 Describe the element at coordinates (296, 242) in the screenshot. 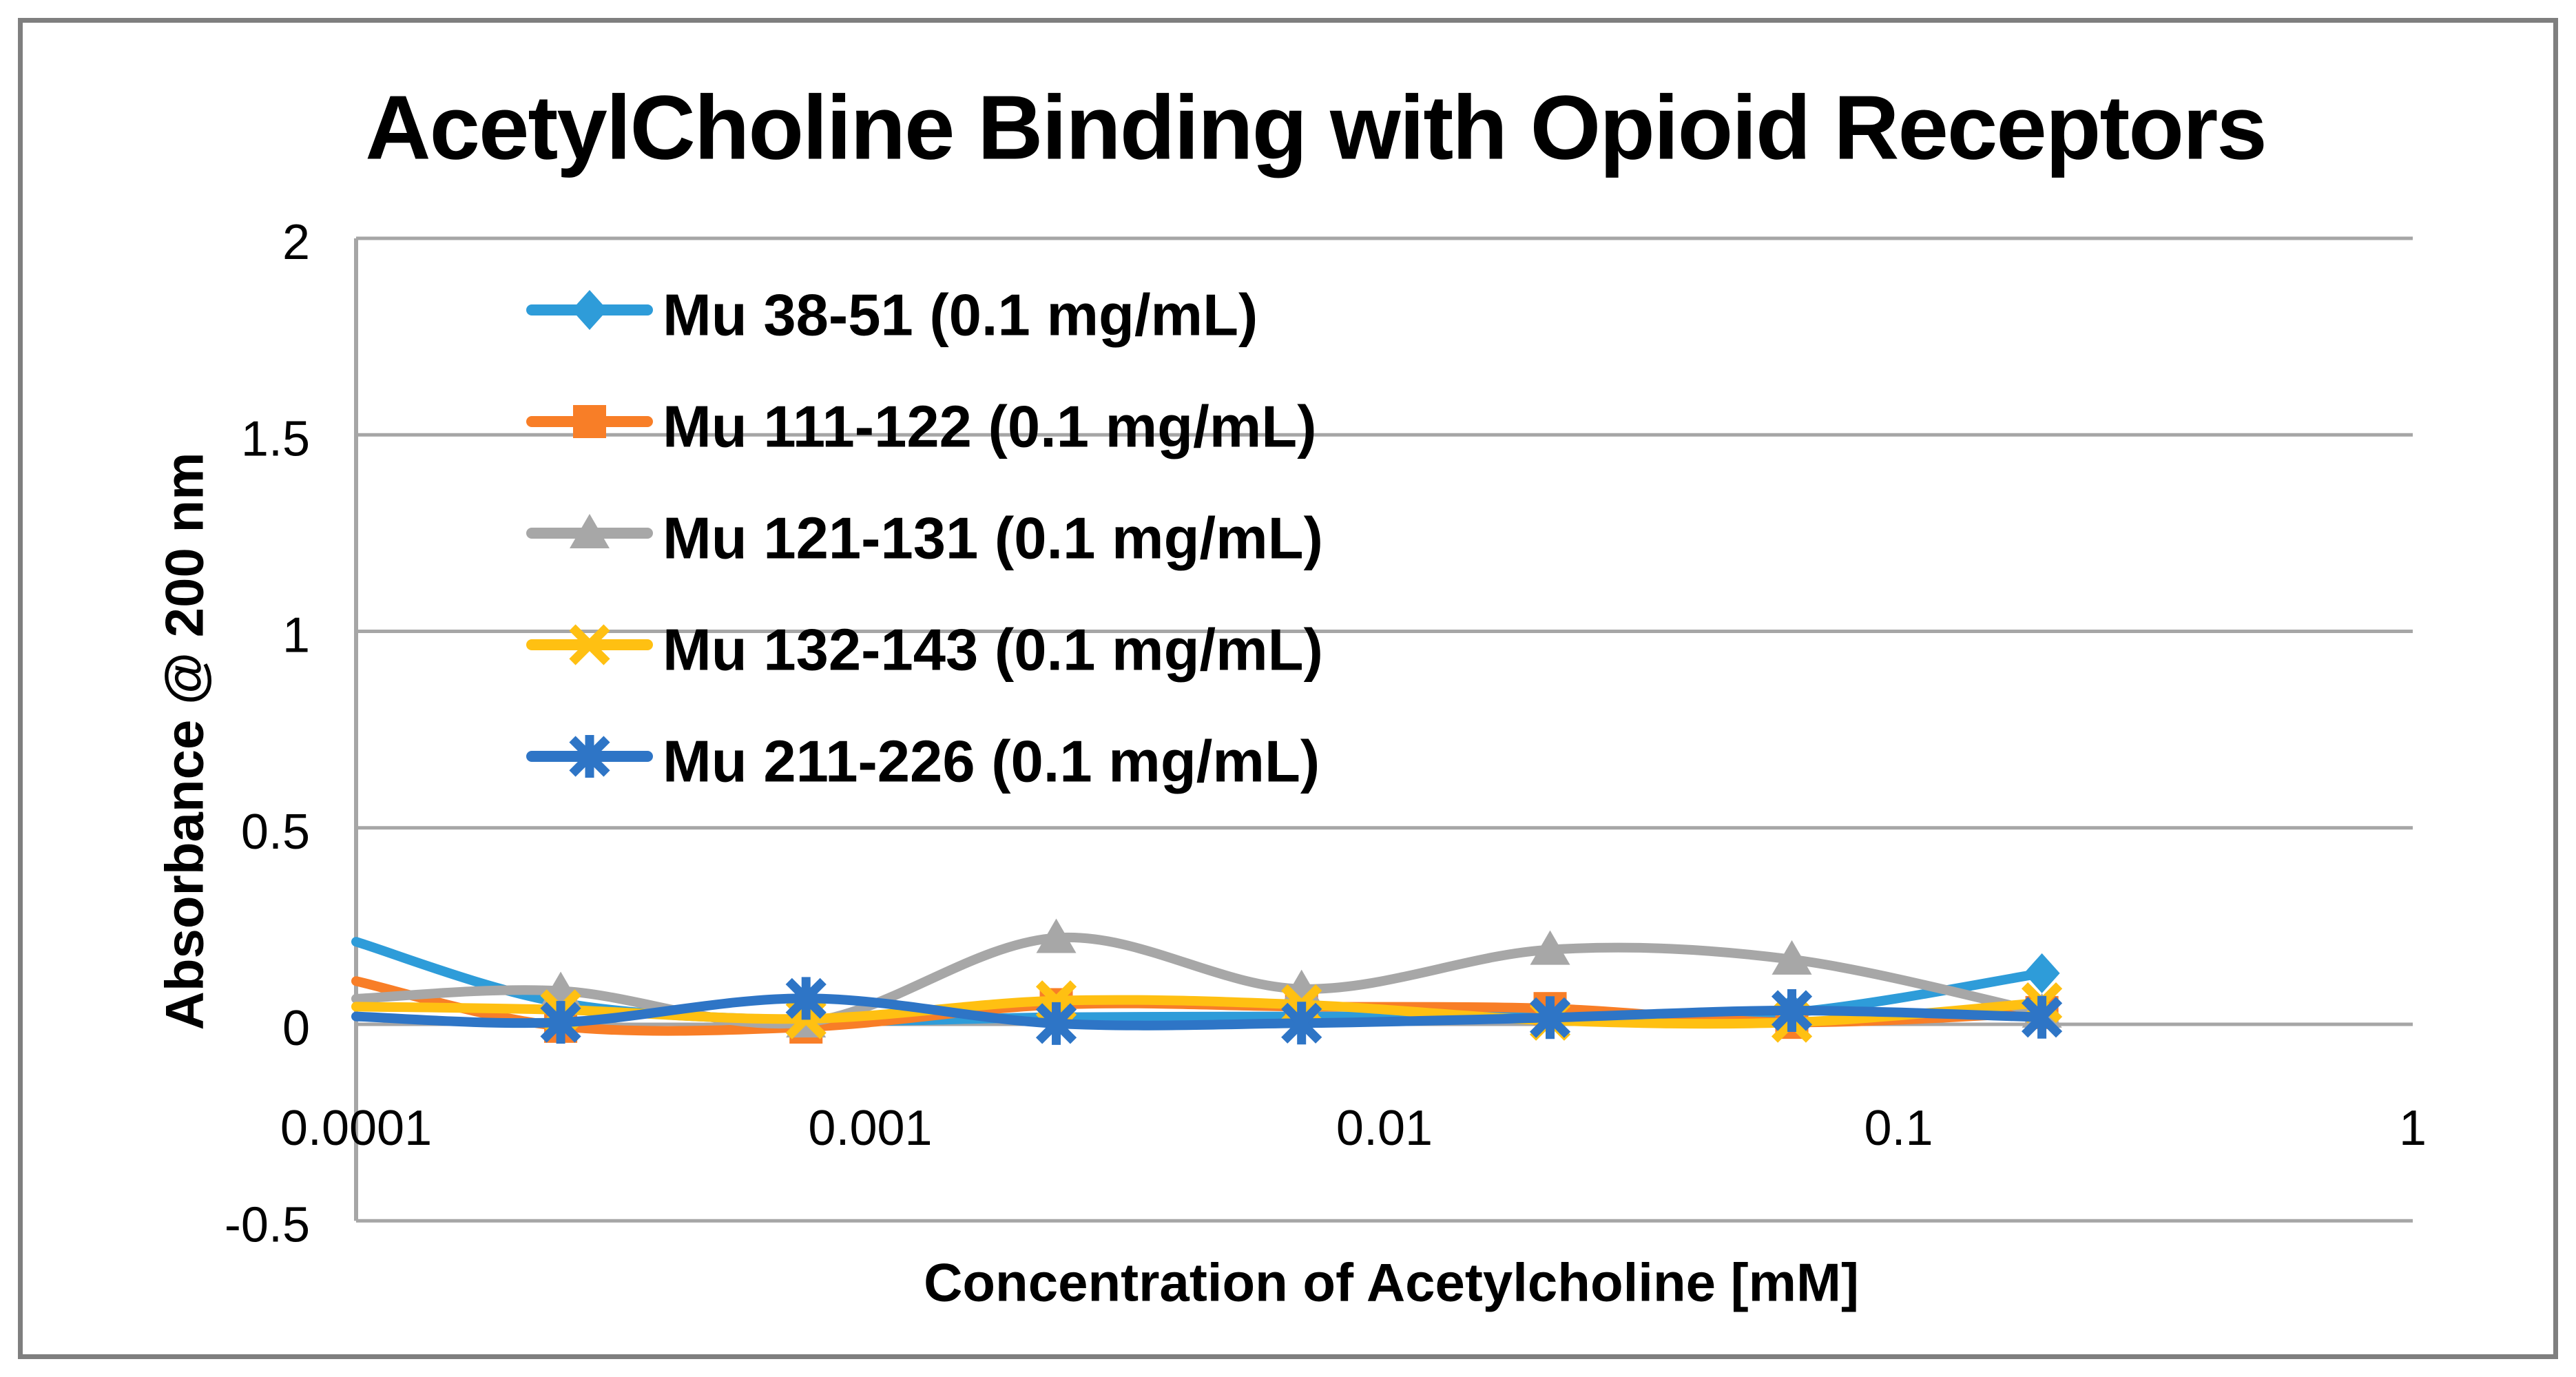

I see `y-tick-label: 2` at that location.